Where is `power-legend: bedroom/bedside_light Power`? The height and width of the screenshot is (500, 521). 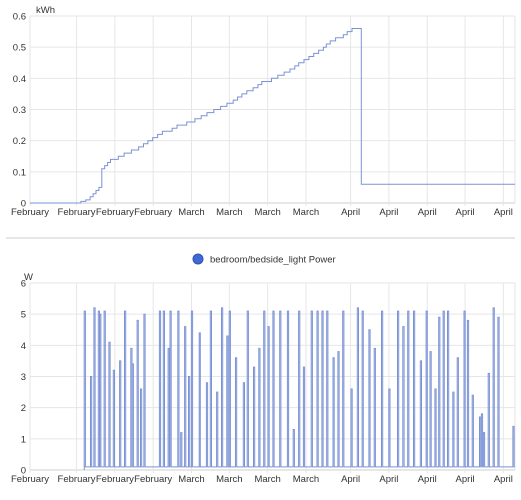
power-legend: bedroom/bedside_light Power is located at coordinates (264, 259).